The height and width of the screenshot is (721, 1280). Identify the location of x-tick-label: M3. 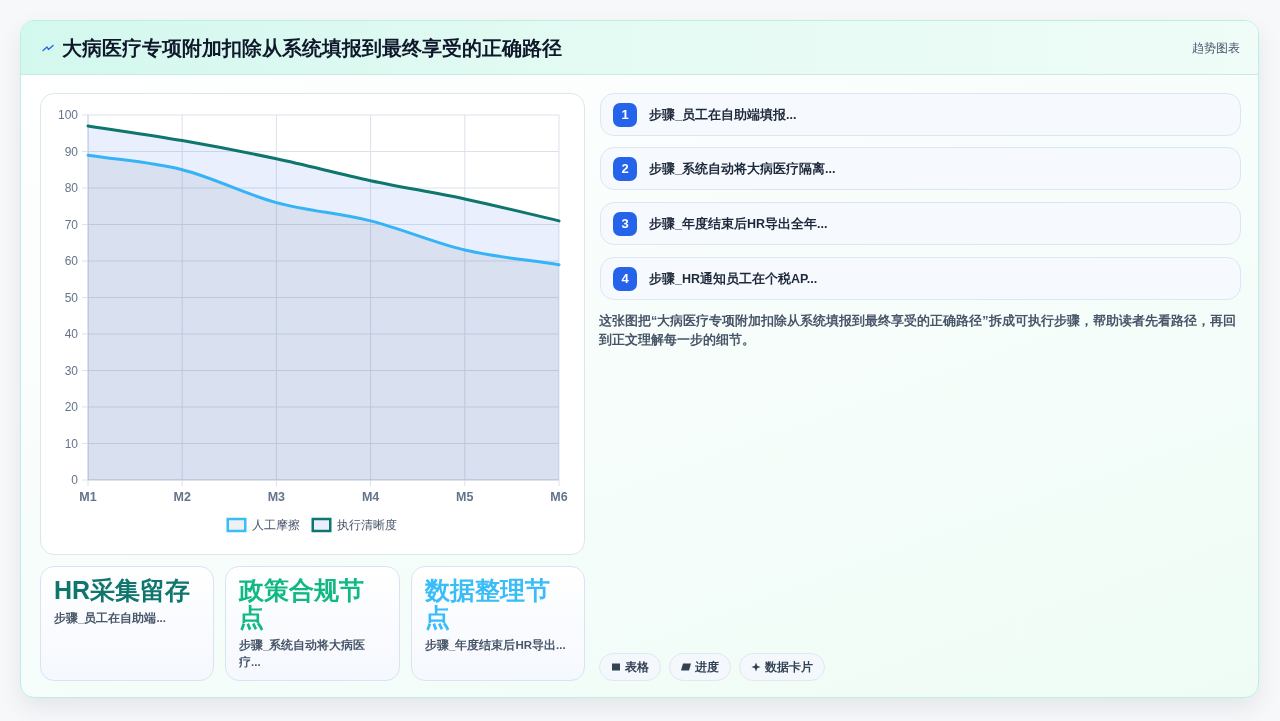
(276, 497).